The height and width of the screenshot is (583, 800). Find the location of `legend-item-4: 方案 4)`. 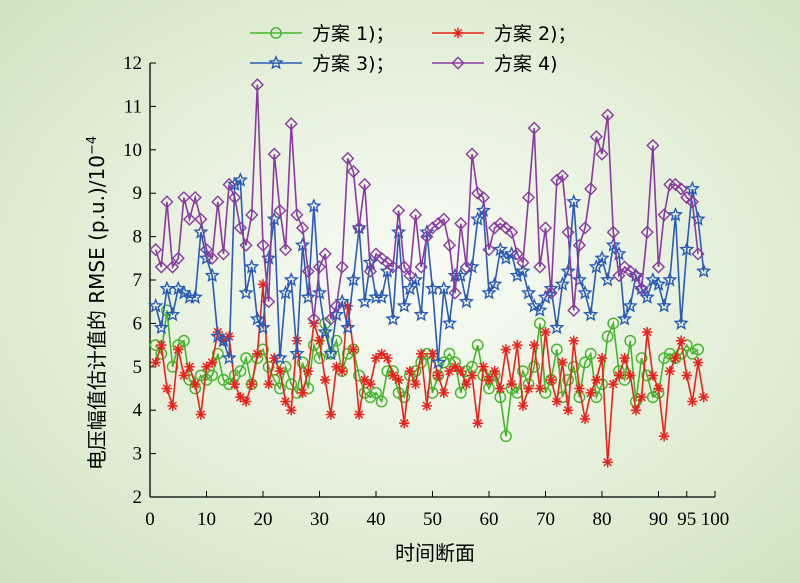

legend-item-4: 方案 4) is located at coordinates (495, 64).